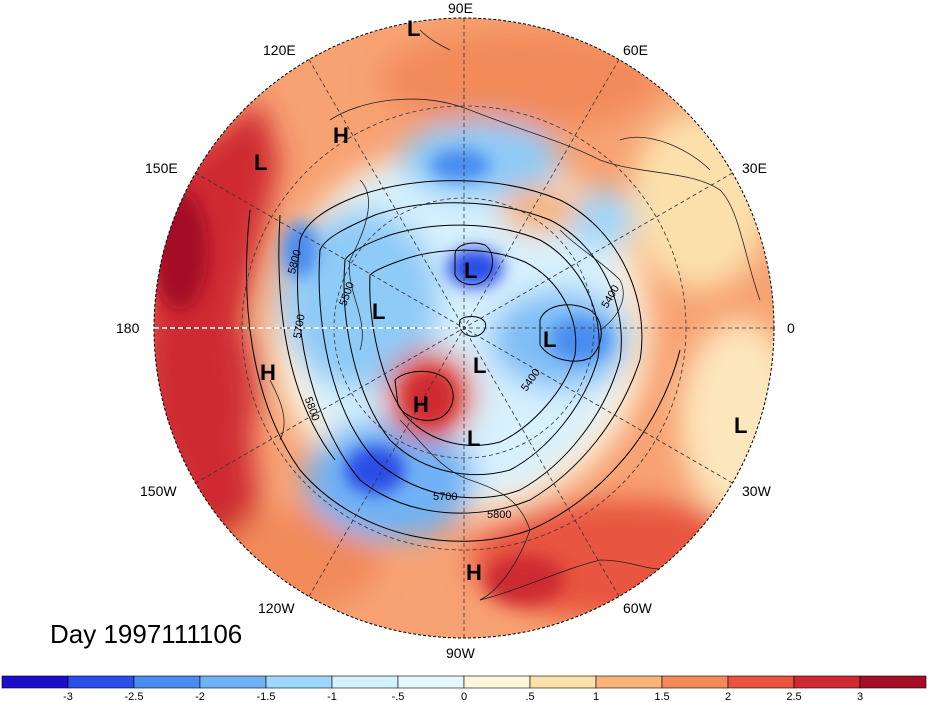 This screenshot has height=702, width=928. What do you see at coordinates (158, 491) in the screenshot?
I see `lon-label-150w: 150W` at bounding box center [158, 491].